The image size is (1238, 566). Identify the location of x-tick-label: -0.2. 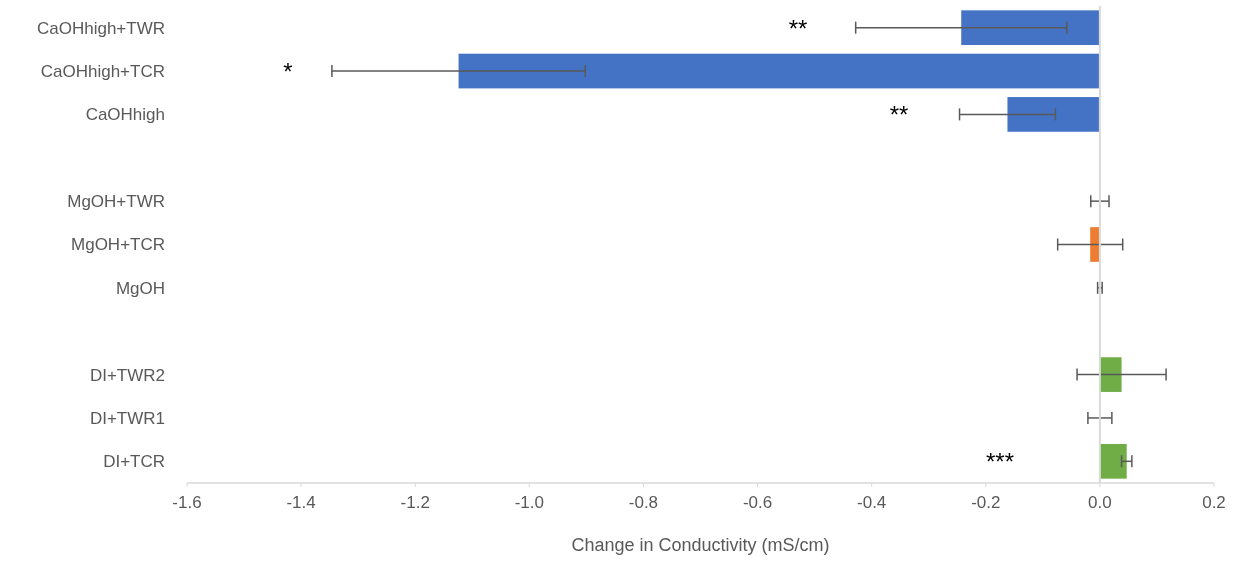
(986, 502).